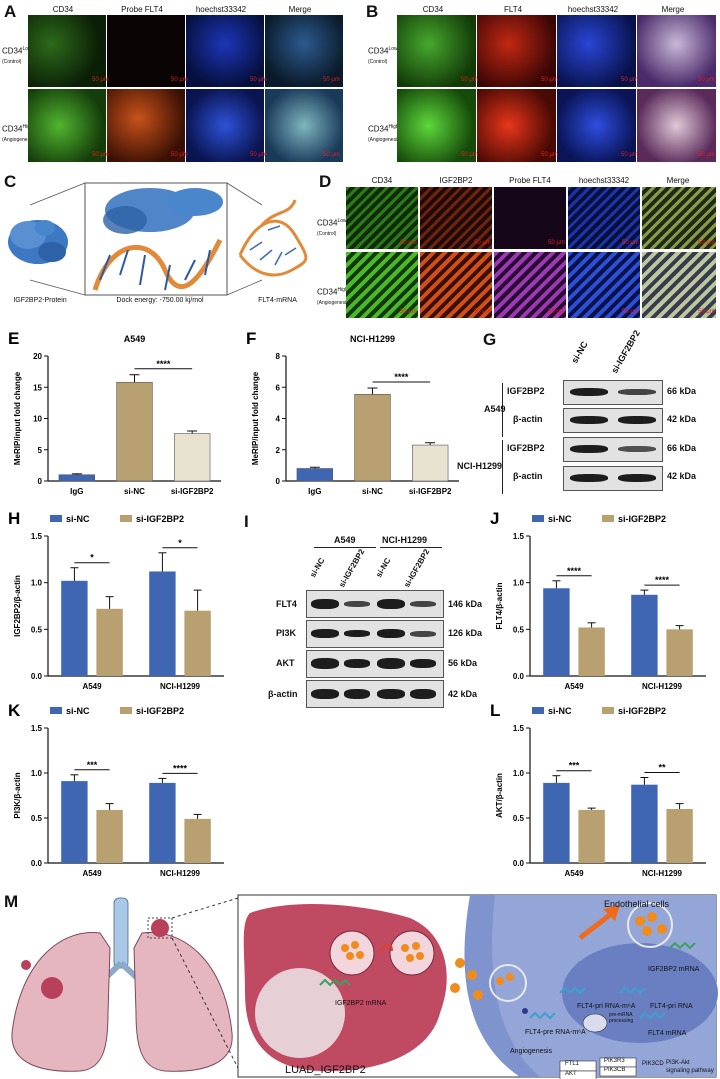  What do you see at coordinates (526, 391) in the screenshot?
I see `protein-label: IGF2BP2` at bounding box center [526, 391].